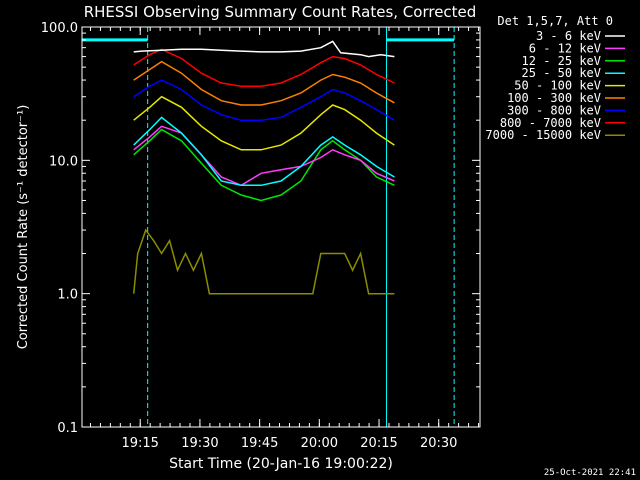 The image size is (640, 480). Describe the element at coordinates (23, 227) in the screenshot. I see `y-axis-label: Corrected Count Rate (s⁻¹ detector⁻¹)` at that location.